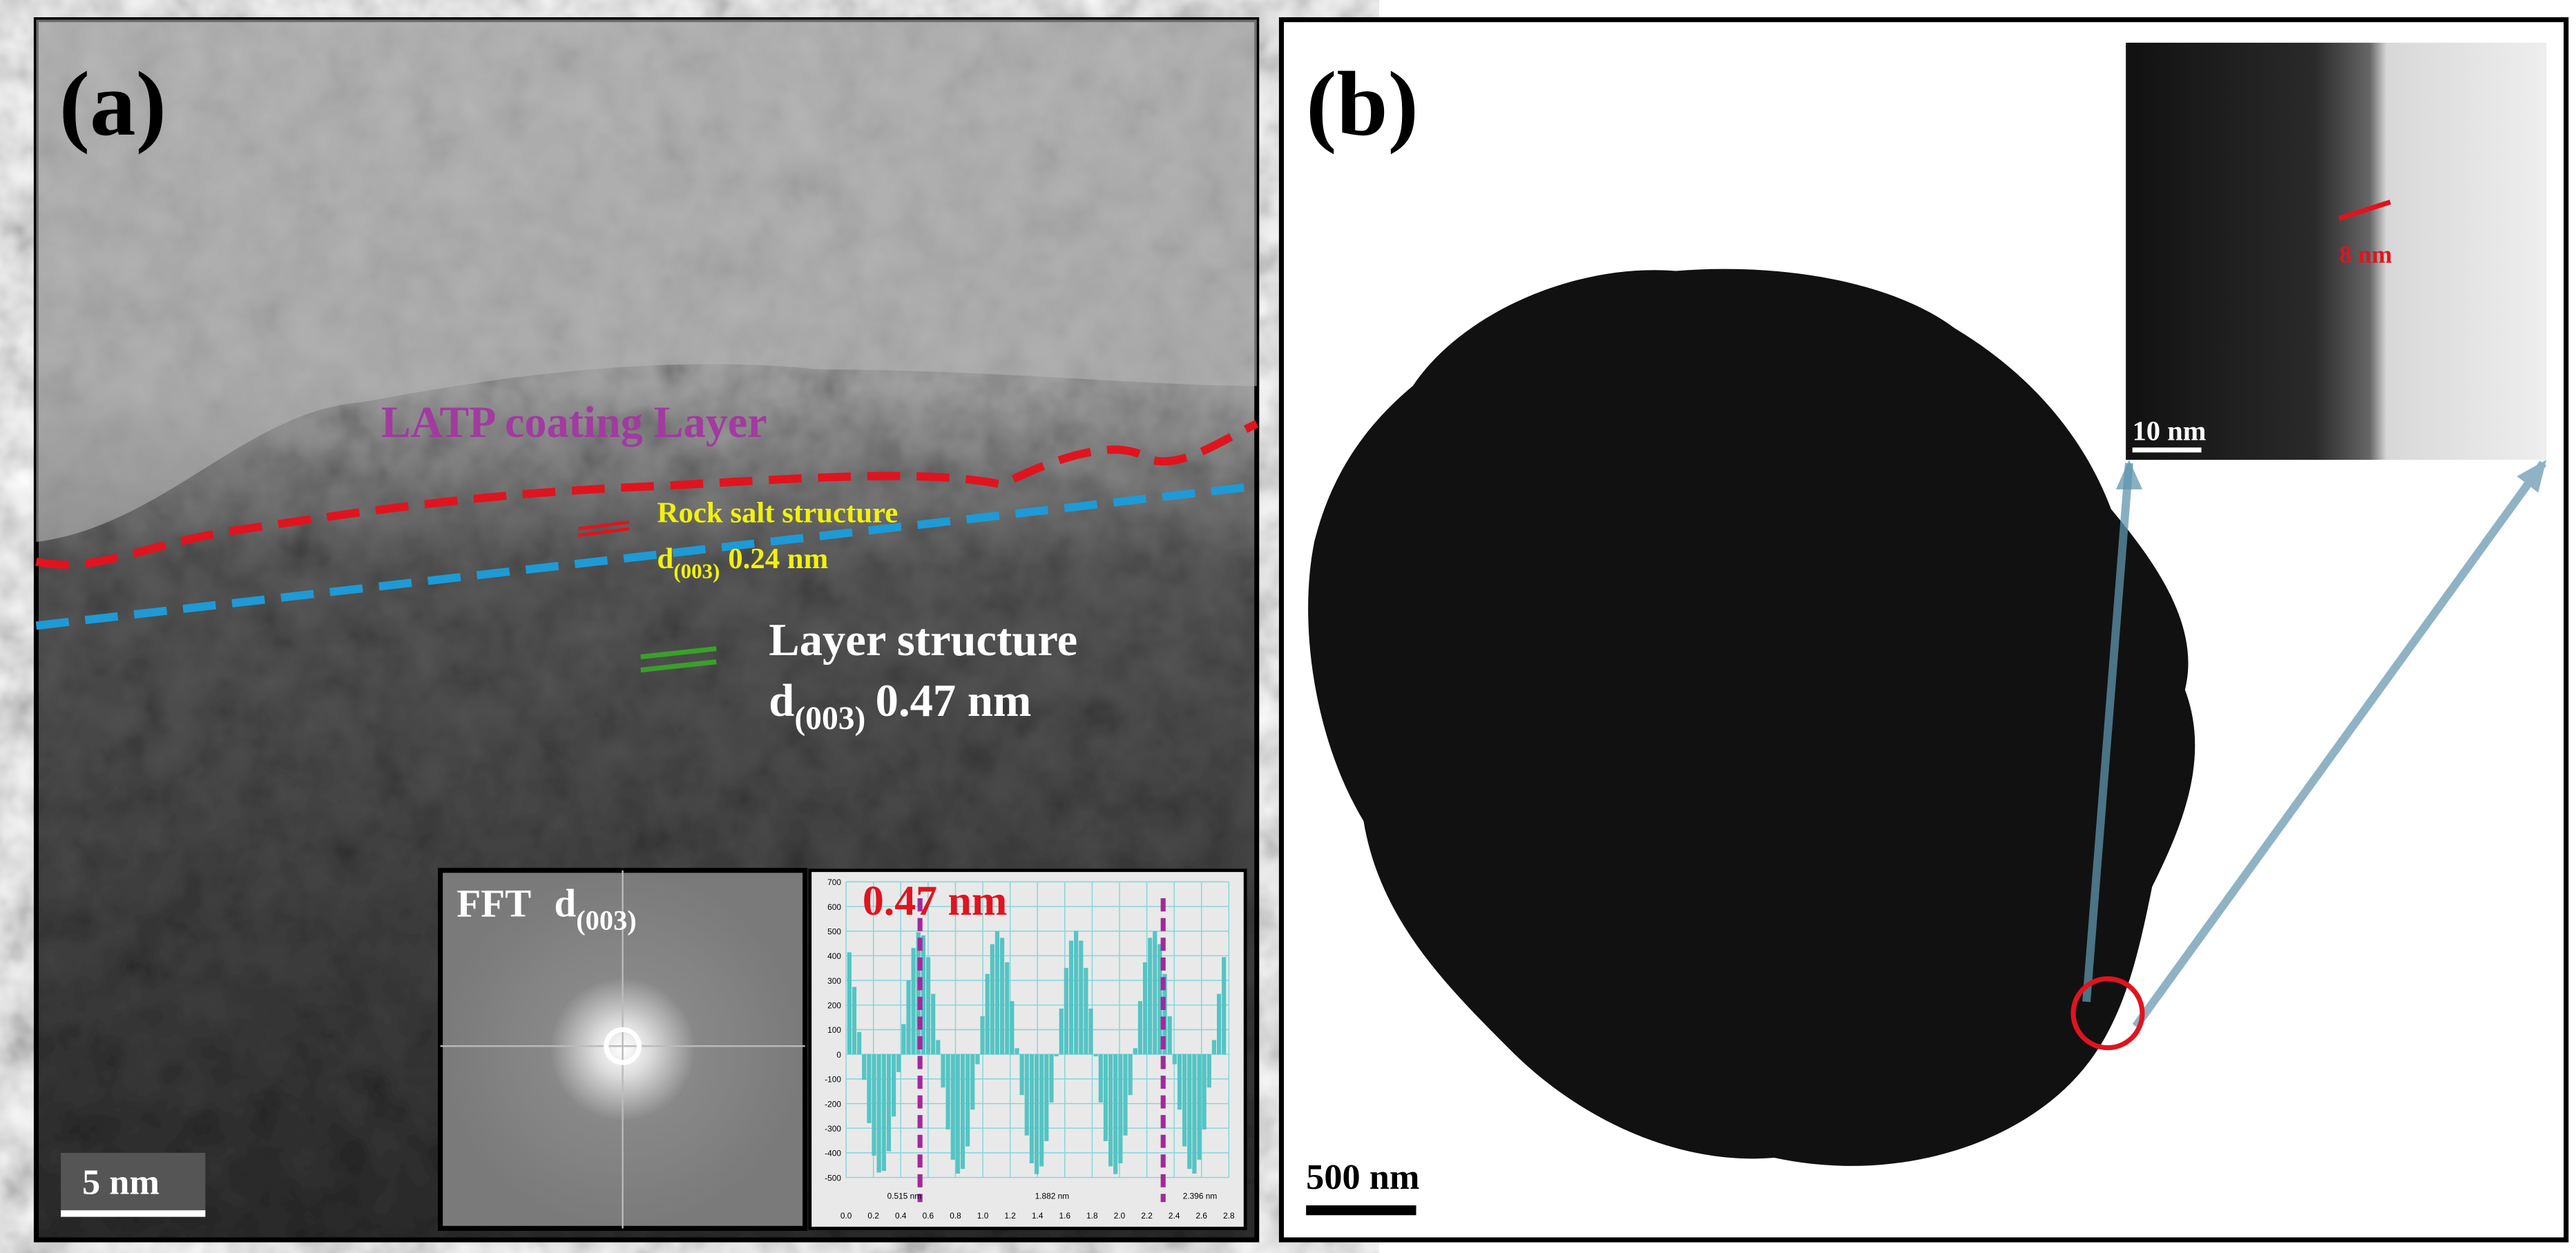 The width and height of the screenshot is (2576, 1253). Describe the element at coordinates (2339, 744) in the screenshot. I see `zoom-arrow` at that location.